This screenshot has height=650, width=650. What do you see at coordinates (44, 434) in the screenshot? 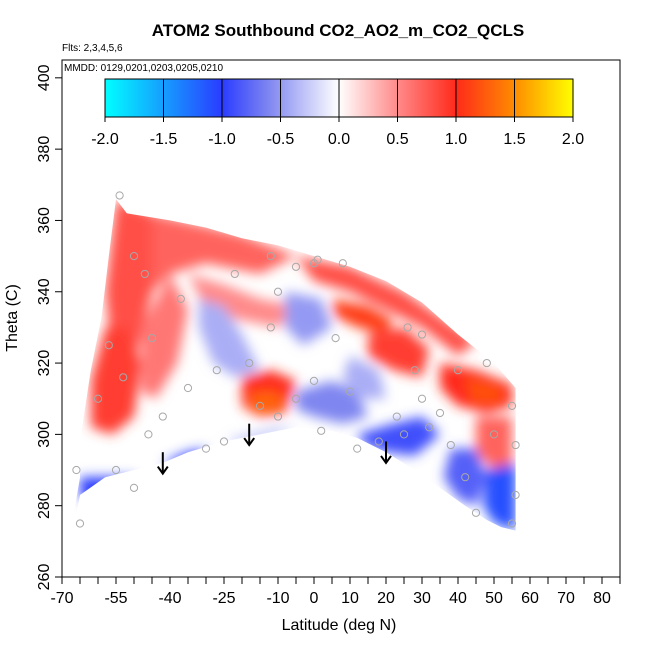
I see `y-tick-label: 300` at bounding box center [44, 434].